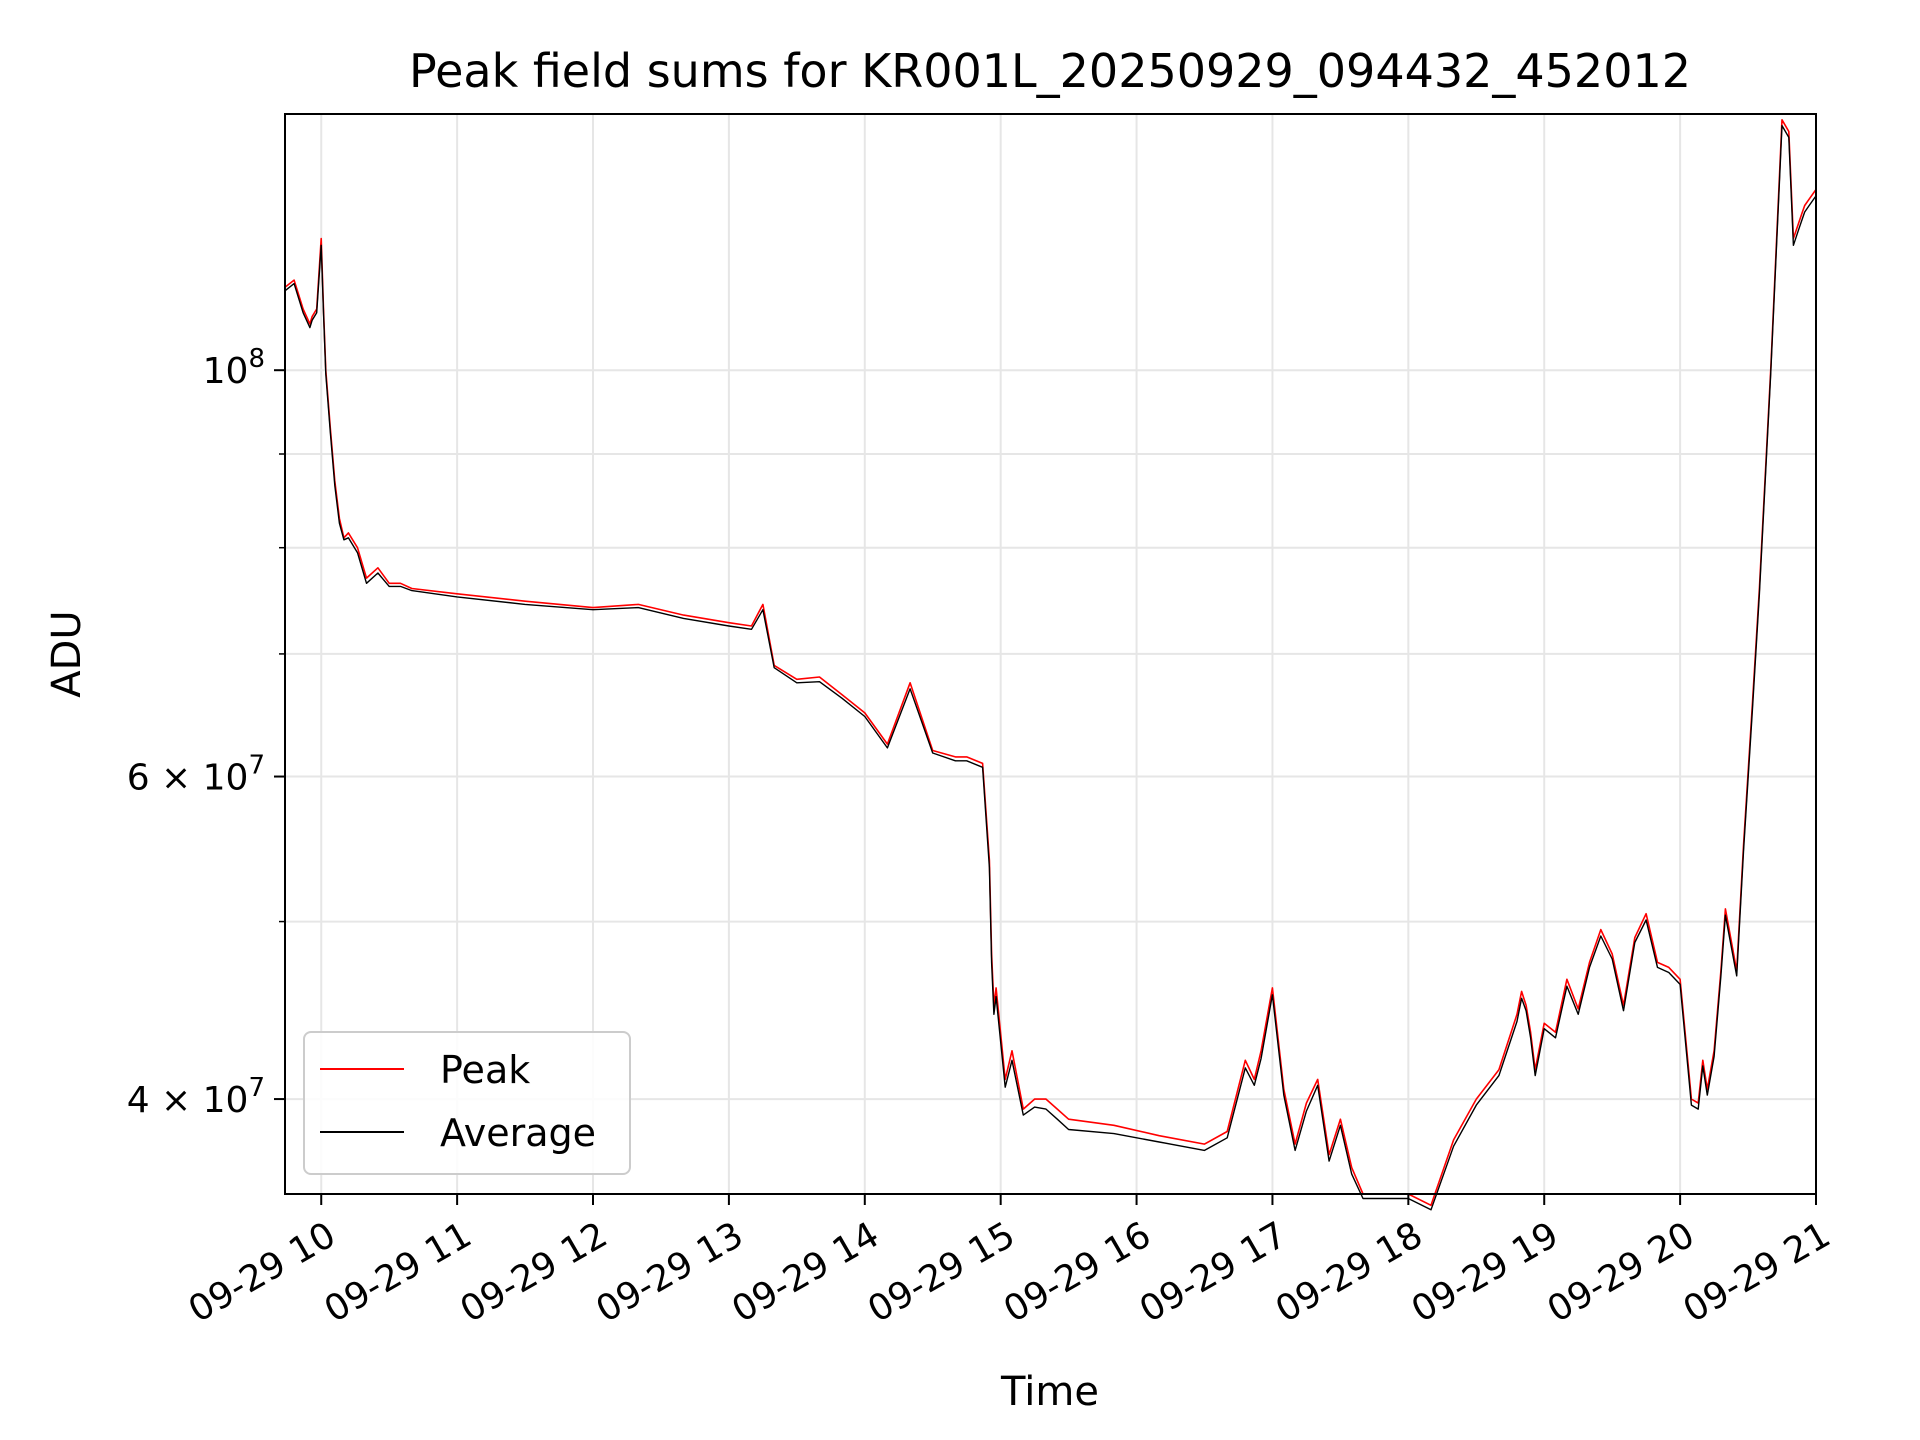 This screenshot has height=1440, width=1920. What do you see at coordinates (485, 1070) in the screenshot?
I see `legend-label-peak: Peak` at bounding box center [485, 1070].